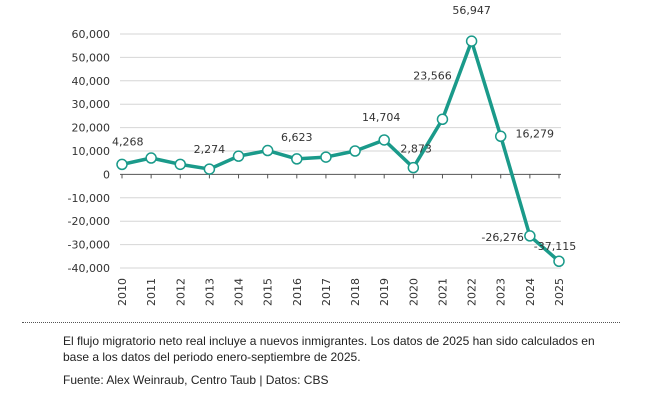 This screenshot has height=400, width=652. I want to click on x-tick-label: 2014, so click(239, 292).